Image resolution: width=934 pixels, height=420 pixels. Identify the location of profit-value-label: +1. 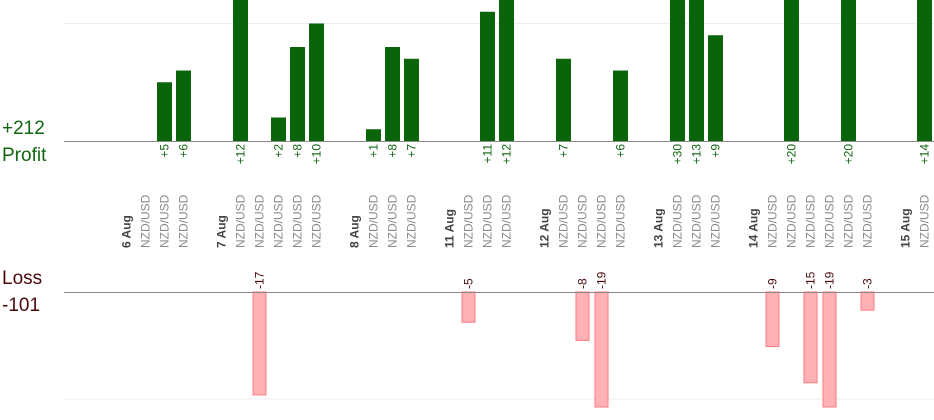
(374, 151).